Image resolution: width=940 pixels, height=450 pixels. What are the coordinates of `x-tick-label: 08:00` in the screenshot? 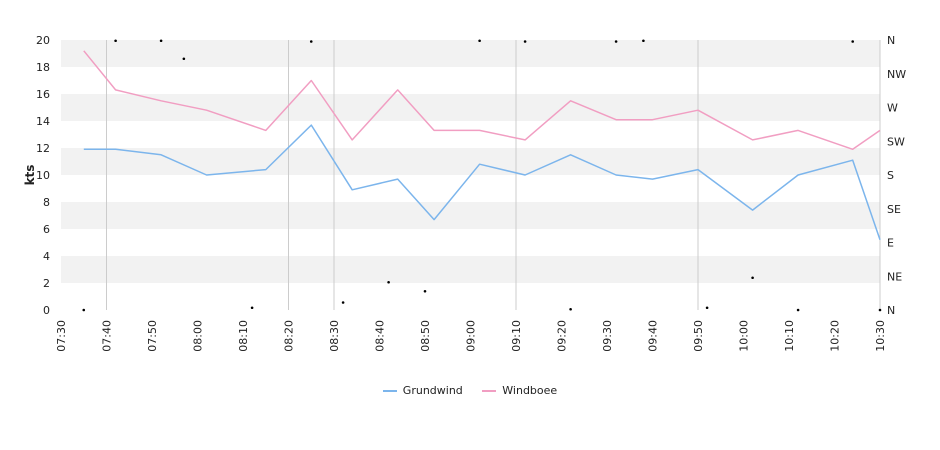 It's located at (198, 336).